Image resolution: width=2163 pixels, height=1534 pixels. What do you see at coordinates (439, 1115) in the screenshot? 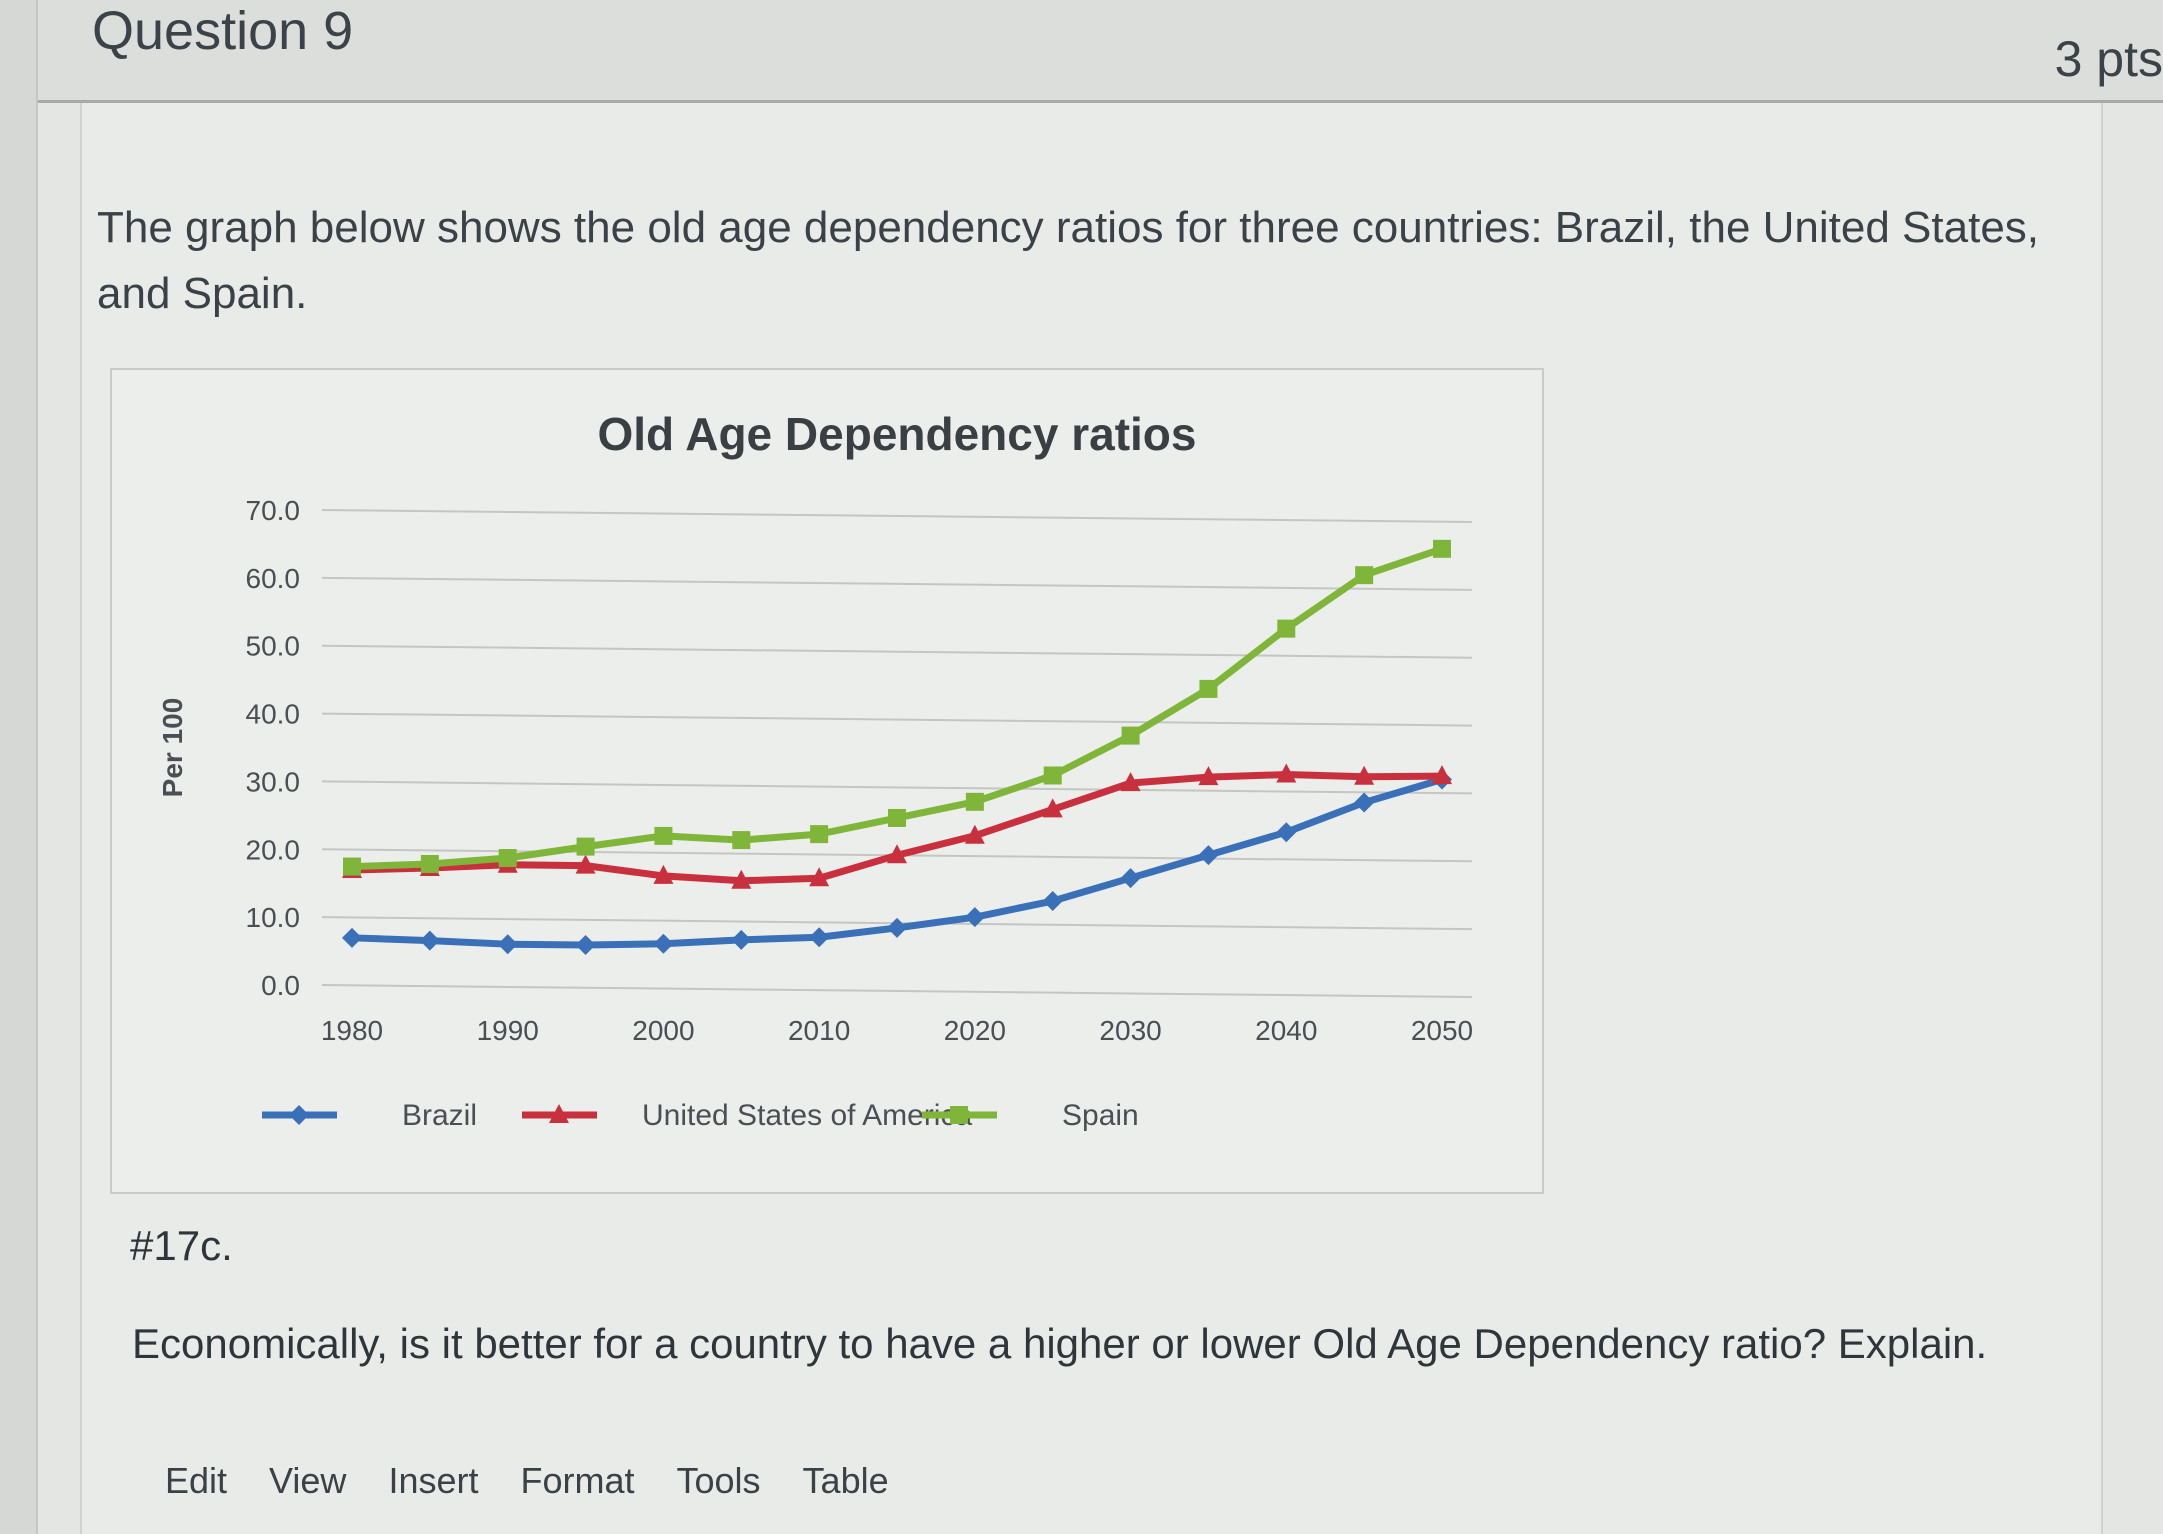
I see `legend-label-brazil: Brazil` at bounding box center [439, 1115].